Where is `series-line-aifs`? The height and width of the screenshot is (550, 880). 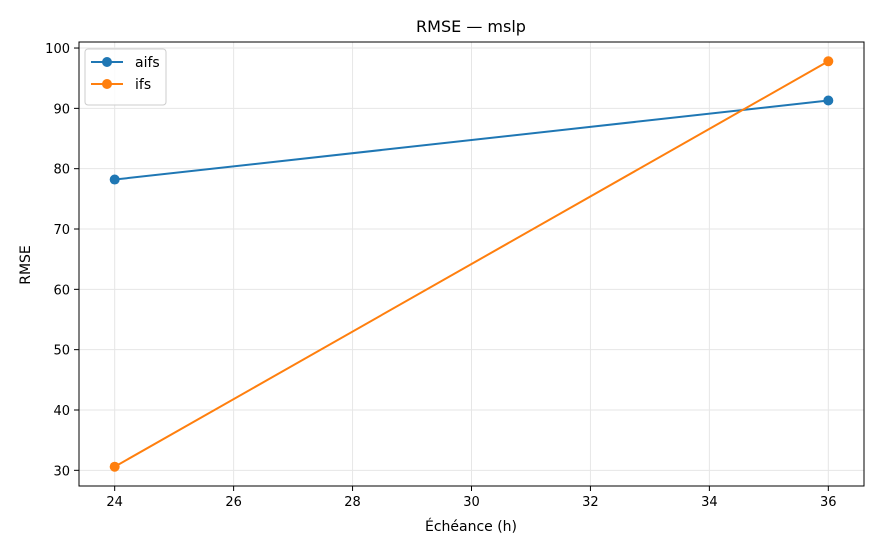
series-line-aifs is located at coordinates (471, 140).